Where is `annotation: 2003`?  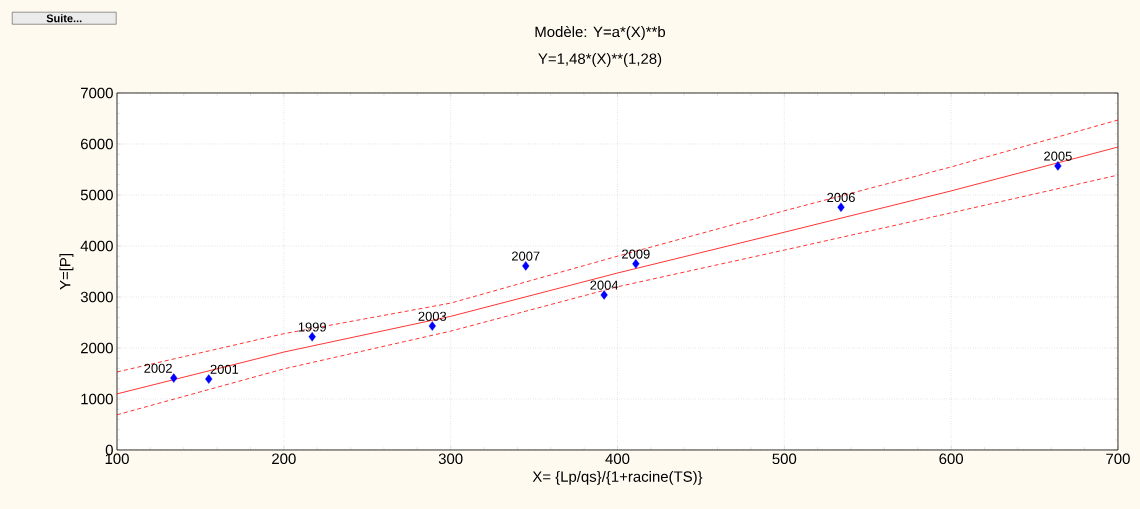 annotation: 2003 is located at coordinates (432, 316).